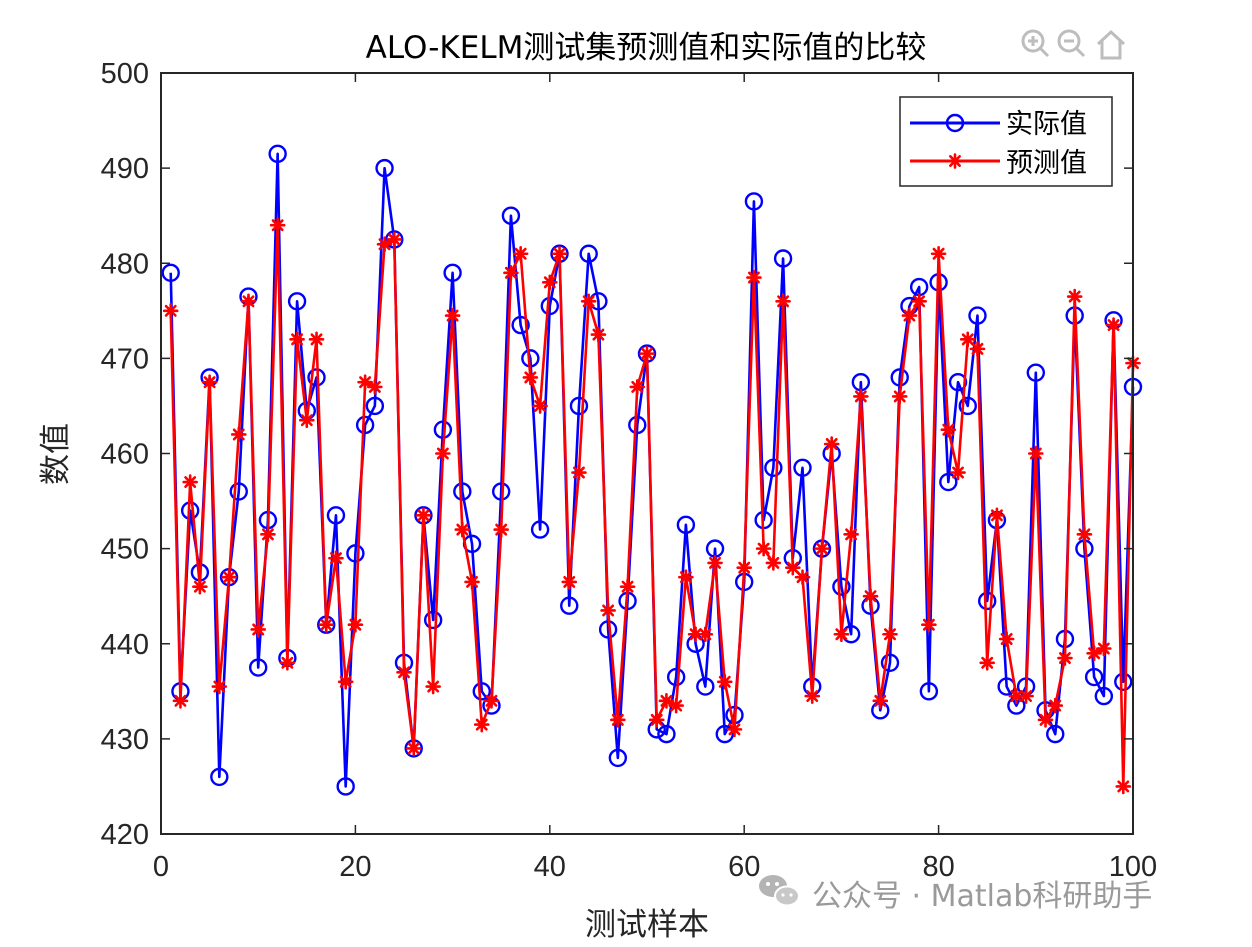 Image resolution: width=1252 pixels, height=947 pixels. I want to click on y-tick-label: 470, so click(125, 359).